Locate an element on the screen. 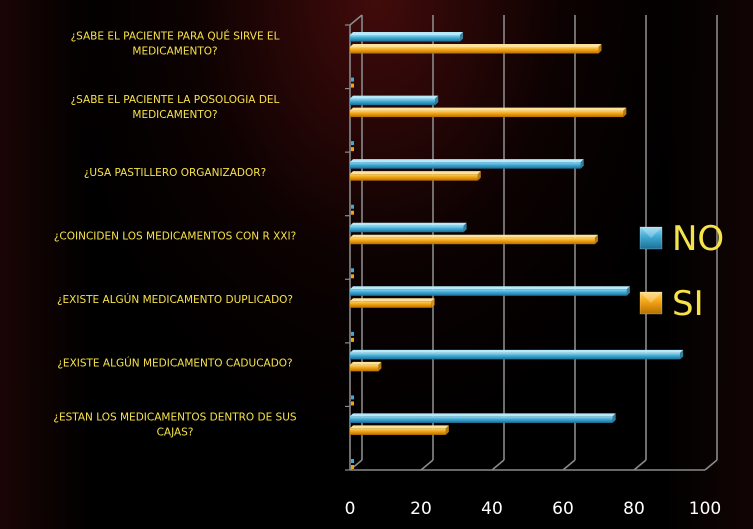  x-tick-label: 80 is located at coordinates (634, 509).